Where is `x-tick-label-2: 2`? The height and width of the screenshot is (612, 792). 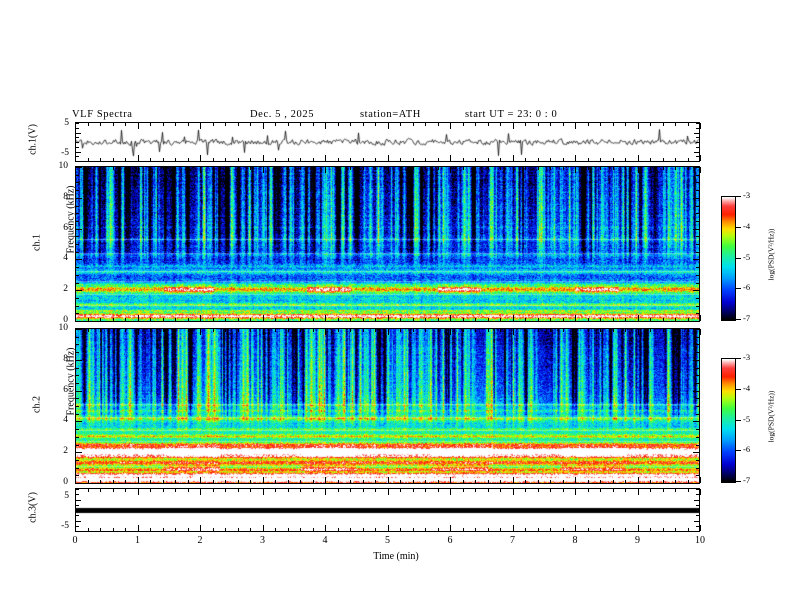 x-tick-label-2: 2 is located at coordinates (200, 540).